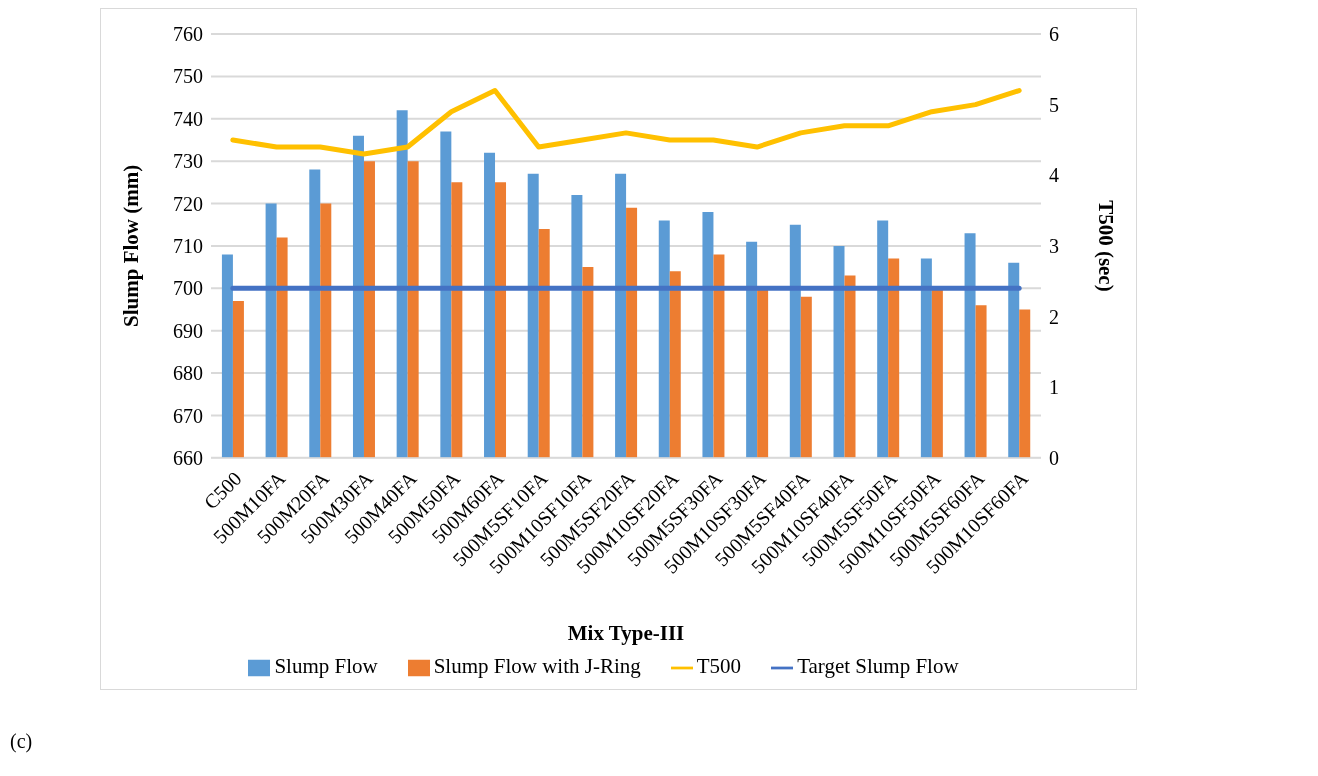  I want to click on y-tick-label: 760, so click(188, 34).